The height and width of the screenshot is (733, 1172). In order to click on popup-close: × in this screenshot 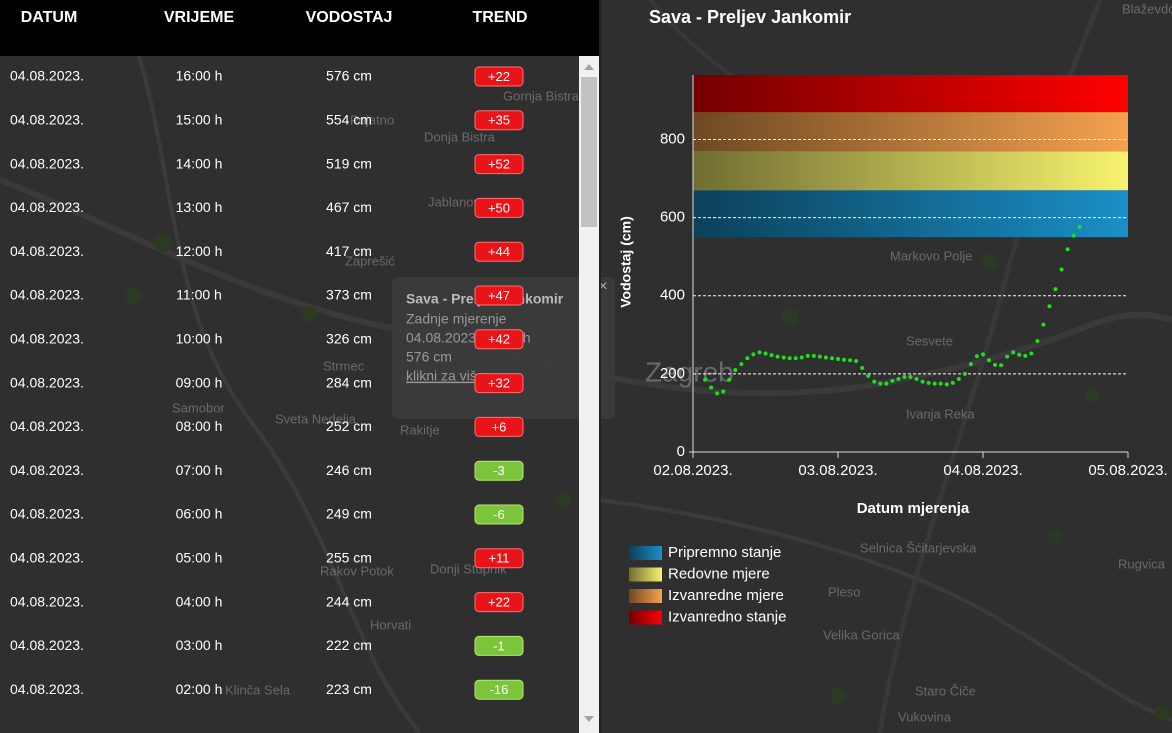, I will do `click(602, 286)`.